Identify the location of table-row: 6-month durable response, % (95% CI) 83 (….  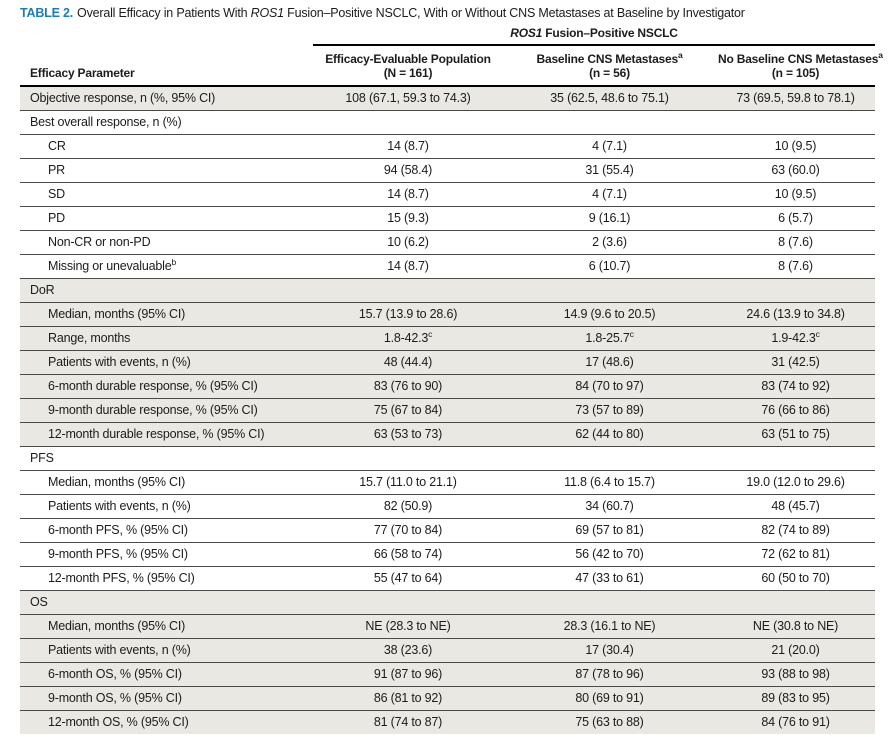
(448, 386).